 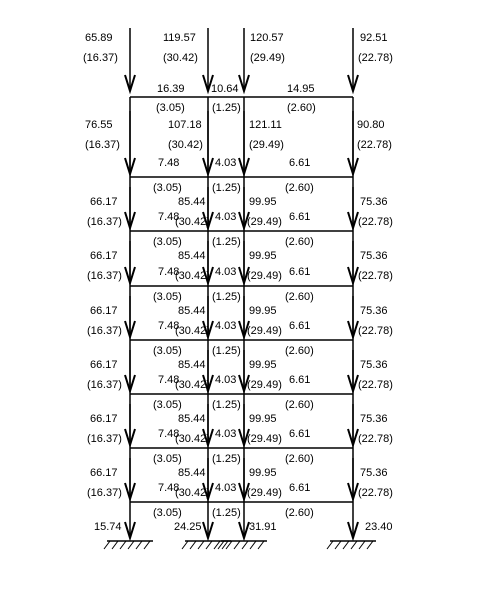 I want to click on beam-load-value: 10.64, so click(x=225, y=89).